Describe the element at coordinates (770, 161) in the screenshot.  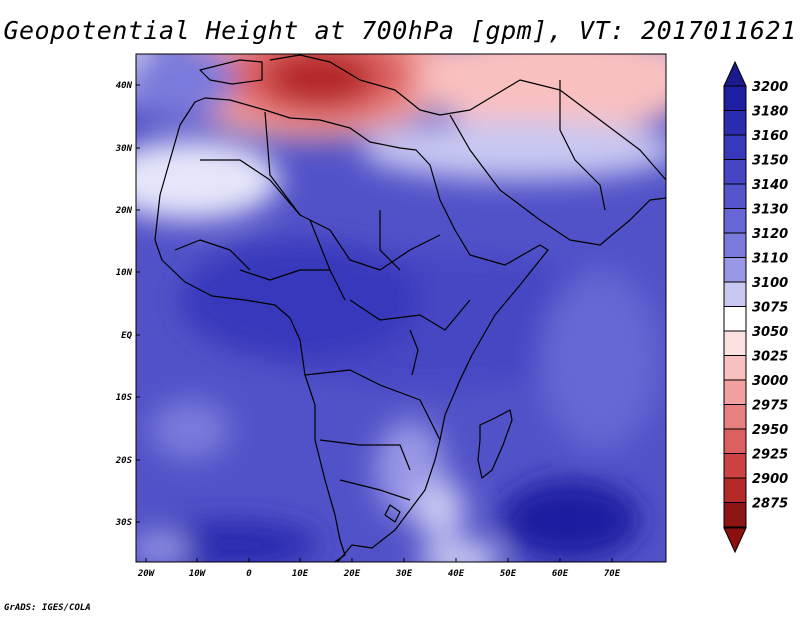
I see `colorbar-level-label: 3150` at that location.